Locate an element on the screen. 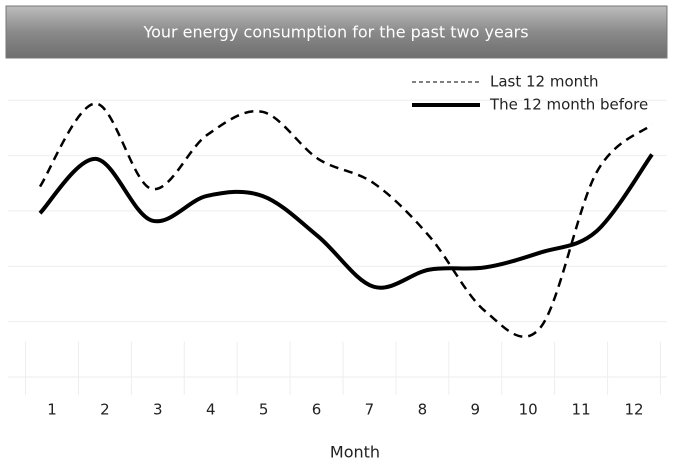  x-tick-label: 12 is located at coordinates (633, 410).